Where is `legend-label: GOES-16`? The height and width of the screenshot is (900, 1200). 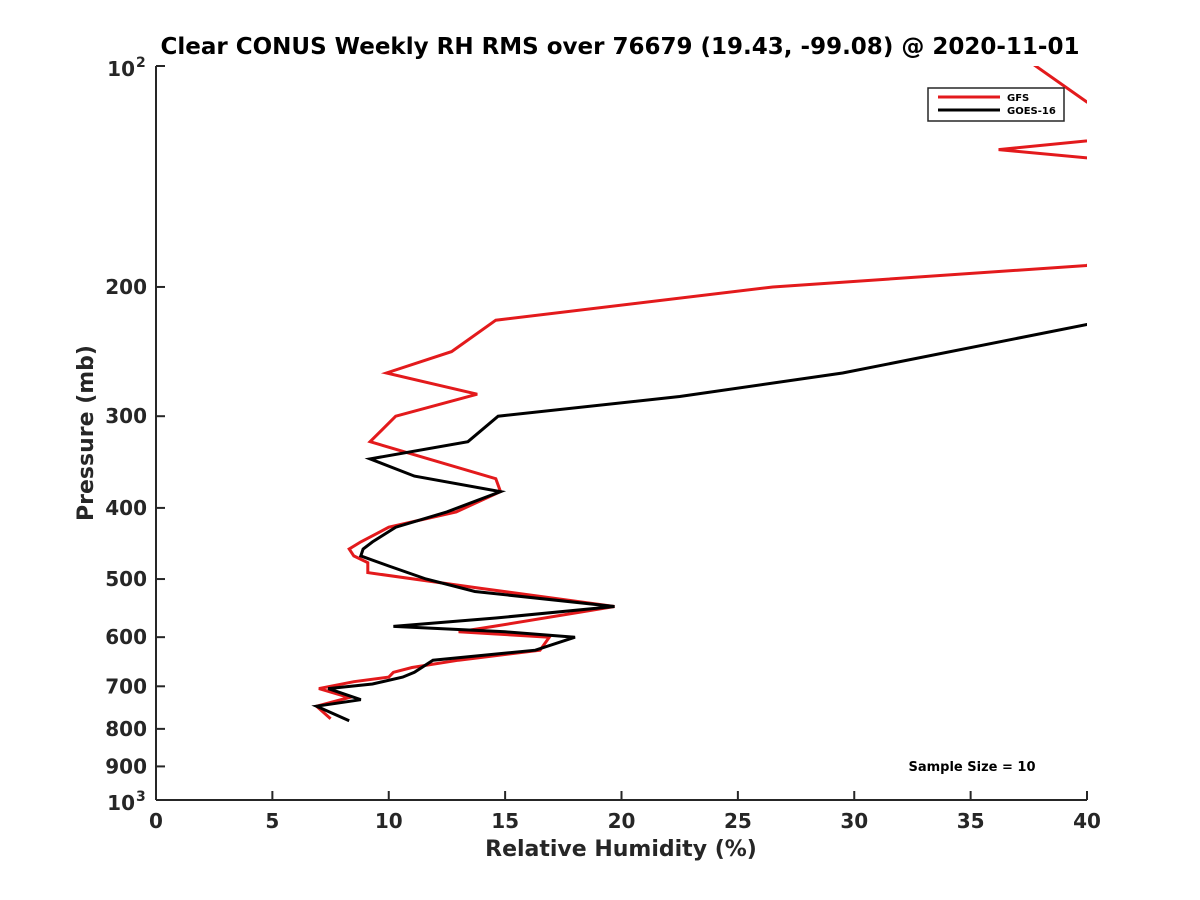 legend-label: GOES-16 is located at coordinates (1031, 111).